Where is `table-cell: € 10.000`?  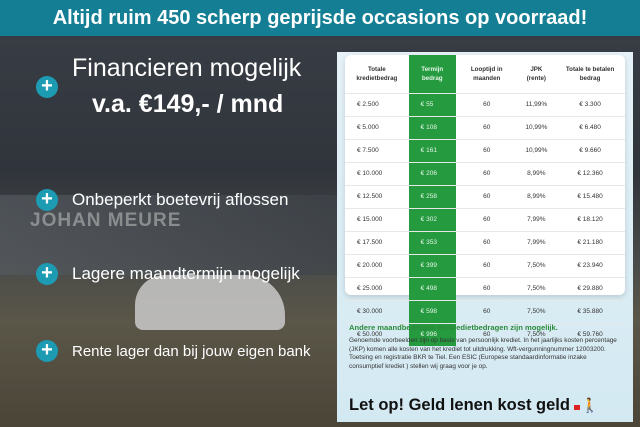 table-cell: € 10.000 is located at coordinates (377, 173).